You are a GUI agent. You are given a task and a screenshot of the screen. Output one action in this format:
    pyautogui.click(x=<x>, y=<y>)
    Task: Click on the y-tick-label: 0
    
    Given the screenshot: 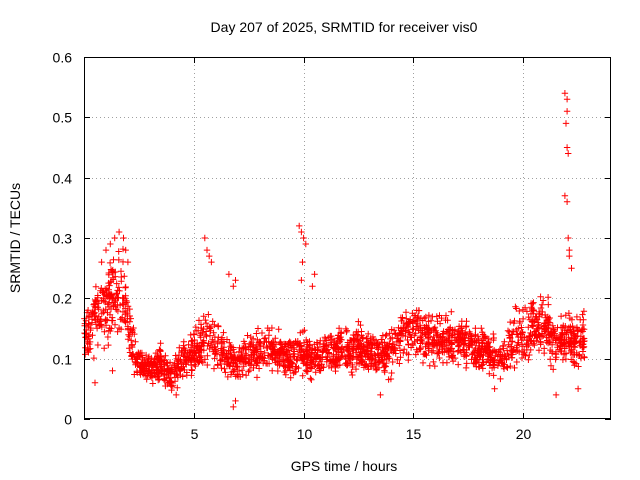 What is the action you would take?
    pyautogui.click(x=68, y=420)
    